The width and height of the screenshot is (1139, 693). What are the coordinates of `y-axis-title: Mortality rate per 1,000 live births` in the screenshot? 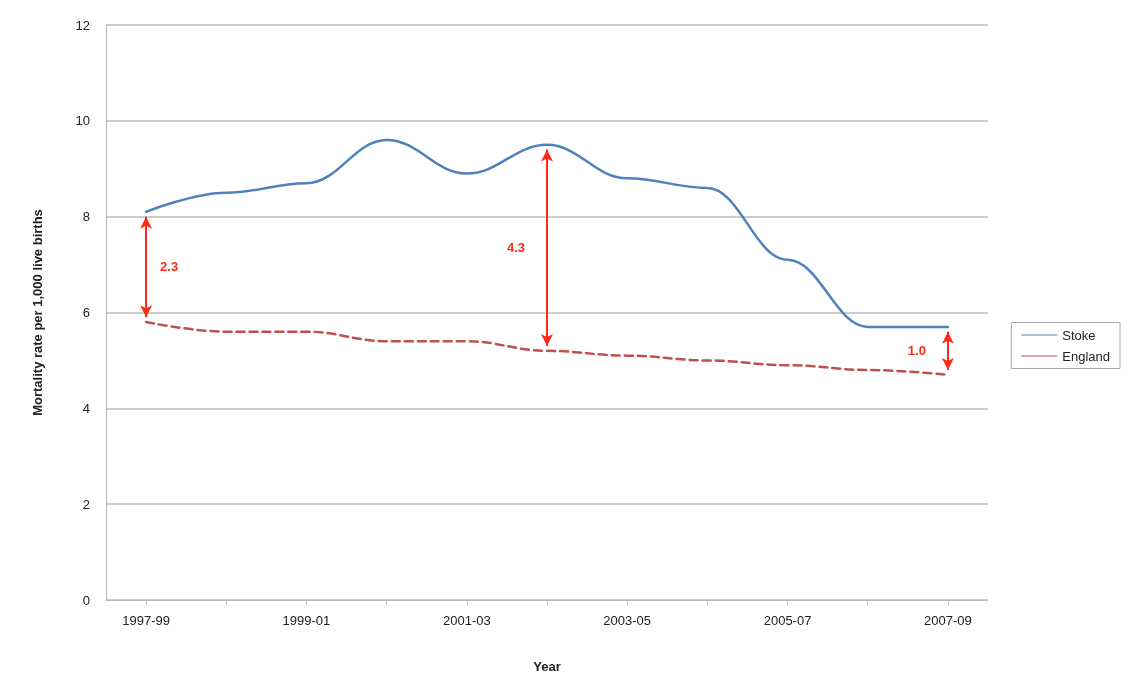 It's located at (37, 312).